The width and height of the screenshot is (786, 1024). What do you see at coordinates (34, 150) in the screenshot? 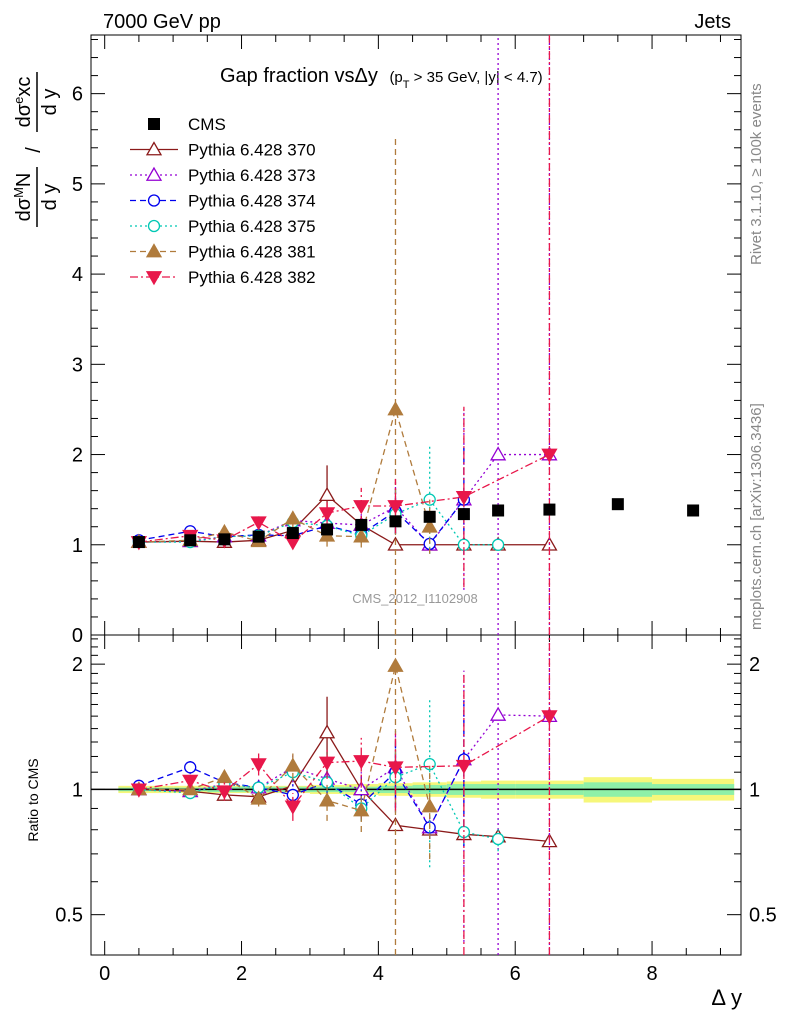
I see `y-label-slash: /` at bounding box center [34, 150].